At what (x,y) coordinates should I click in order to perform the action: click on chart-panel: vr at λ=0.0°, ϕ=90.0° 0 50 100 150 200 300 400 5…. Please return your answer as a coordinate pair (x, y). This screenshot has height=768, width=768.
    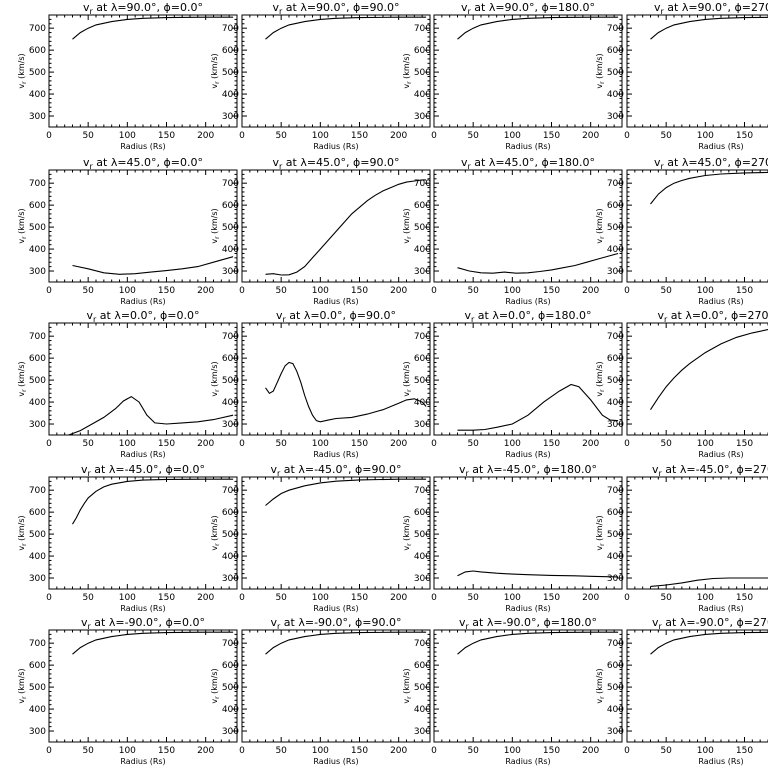
    Looking at the image, I should click on (320, 384).